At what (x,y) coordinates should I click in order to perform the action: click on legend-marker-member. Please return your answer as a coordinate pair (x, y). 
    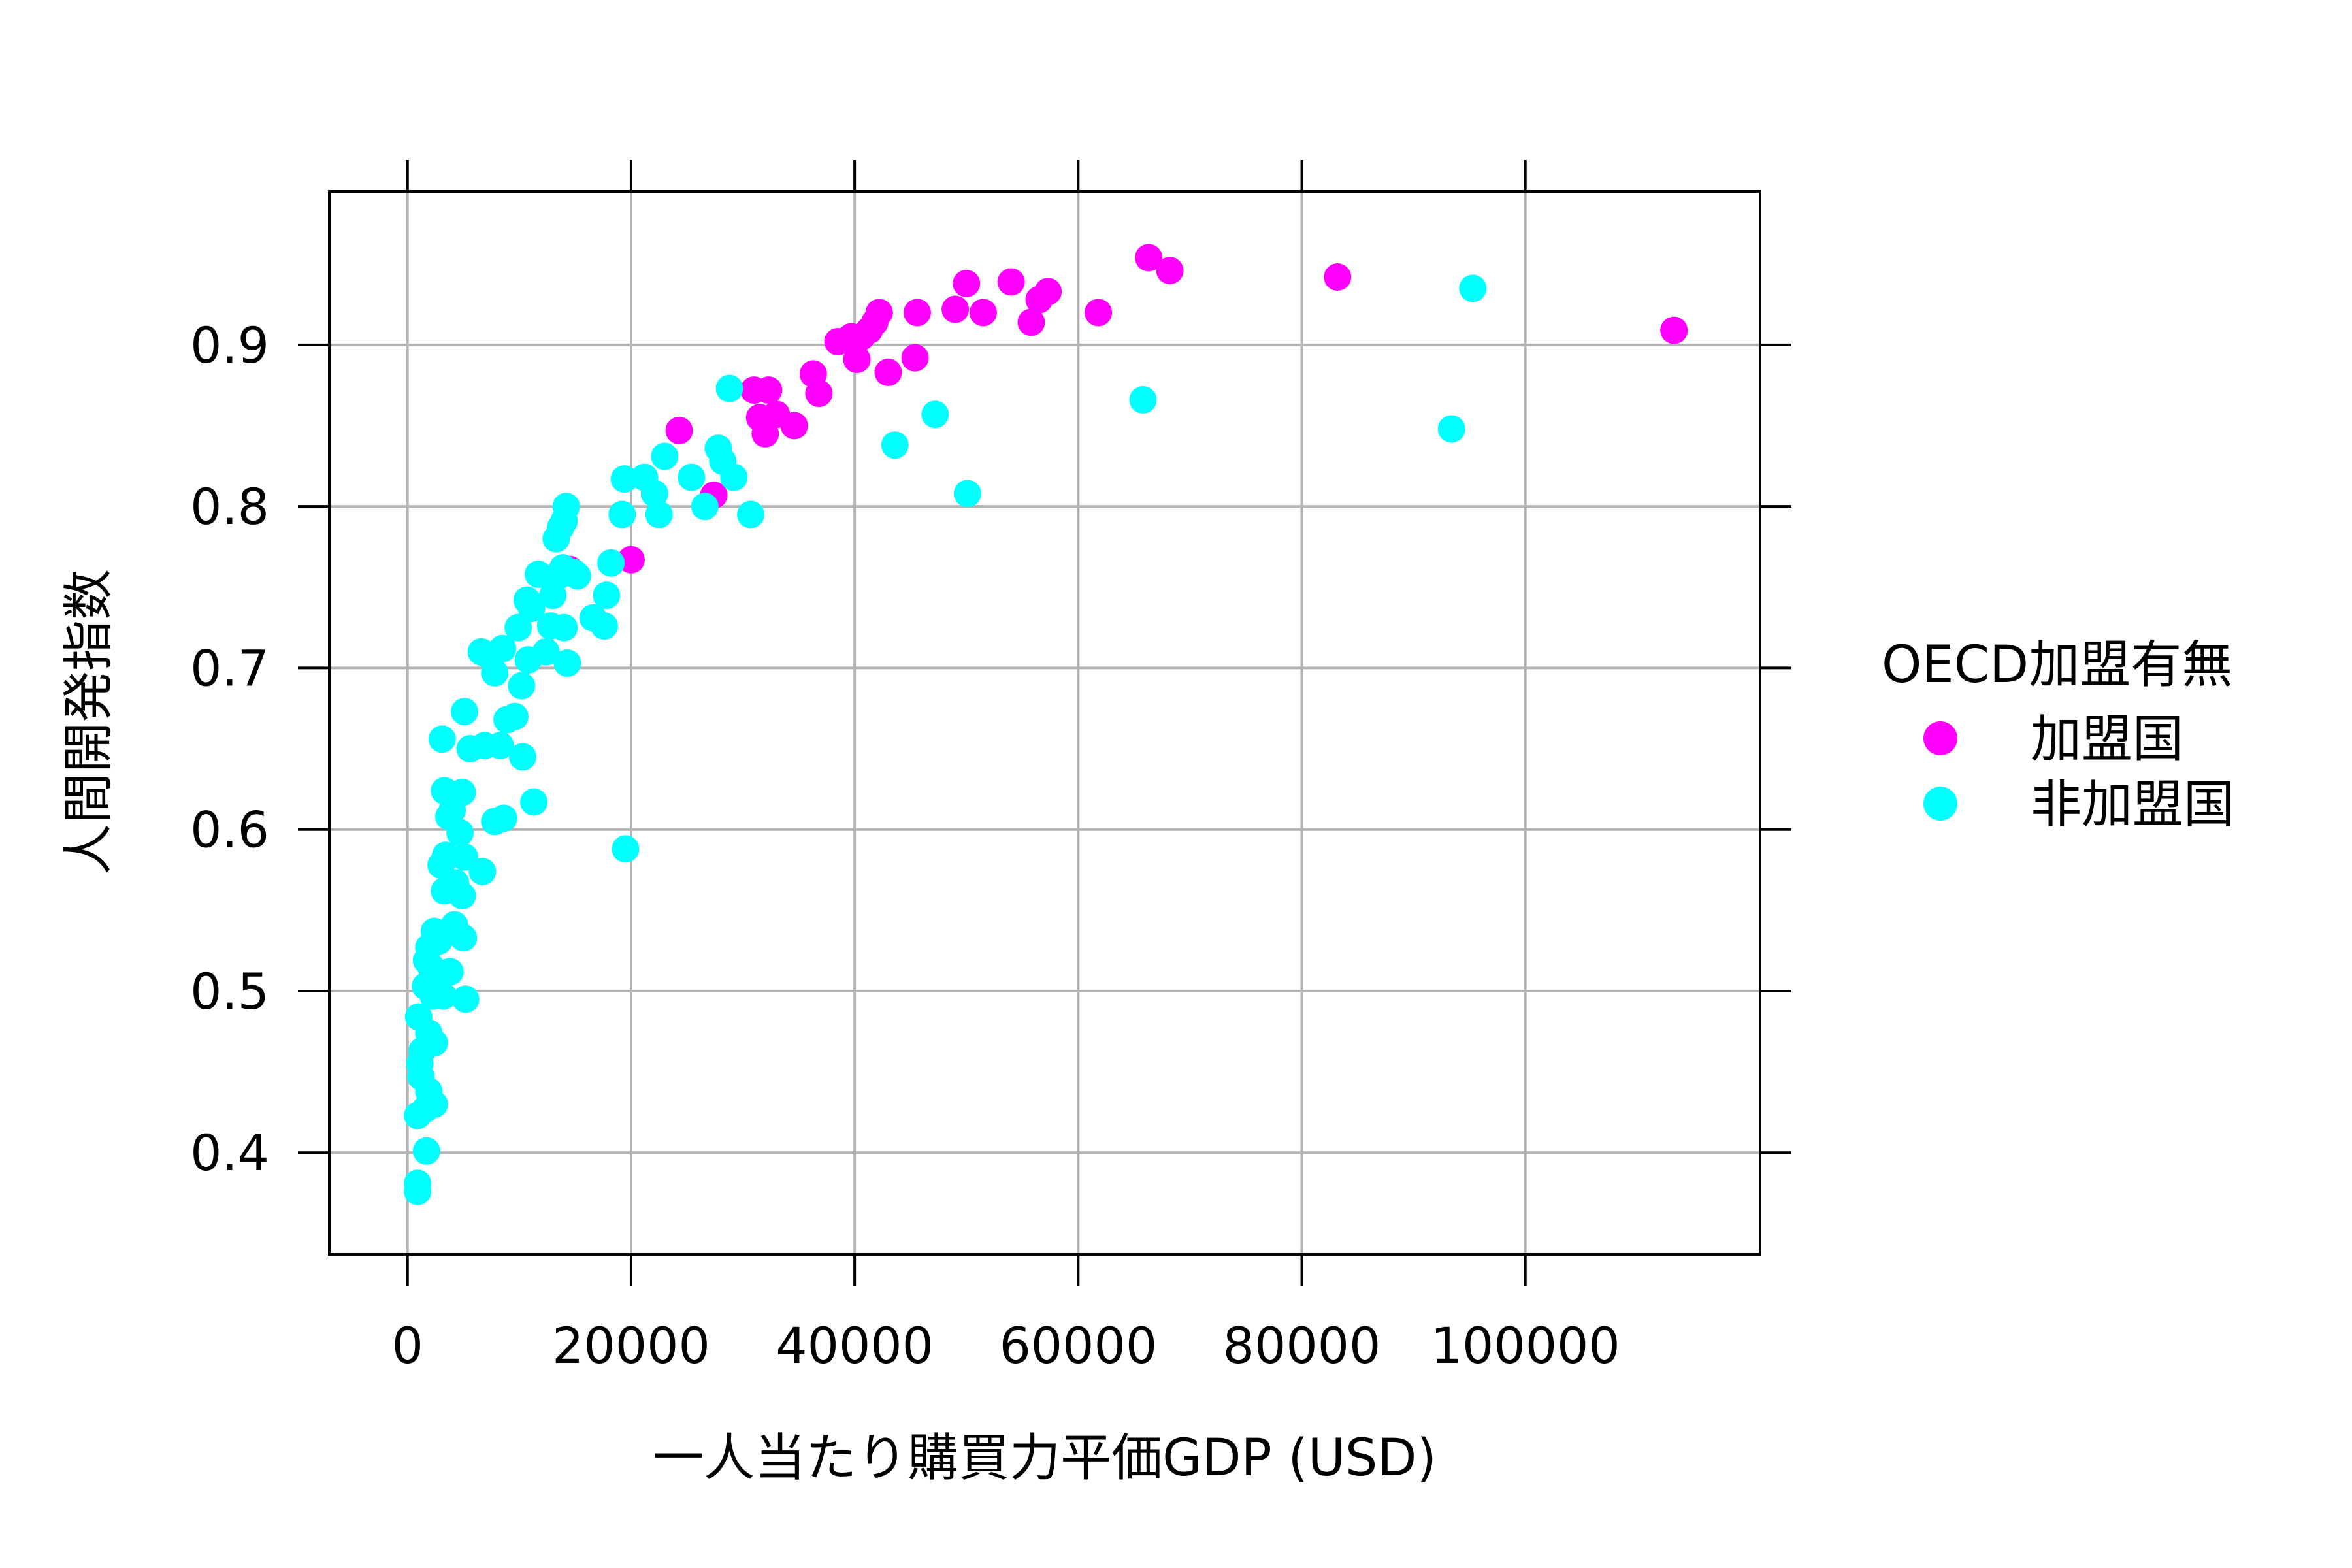
    Looking at the image, I should click on (1940, 738).